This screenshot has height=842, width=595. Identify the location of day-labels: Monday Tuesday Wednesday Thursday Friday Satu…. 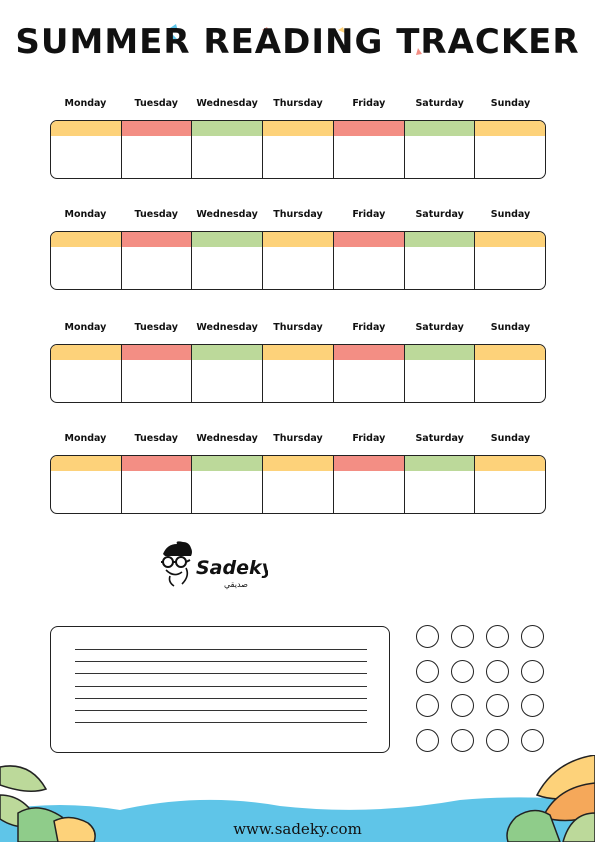
(298, 216).